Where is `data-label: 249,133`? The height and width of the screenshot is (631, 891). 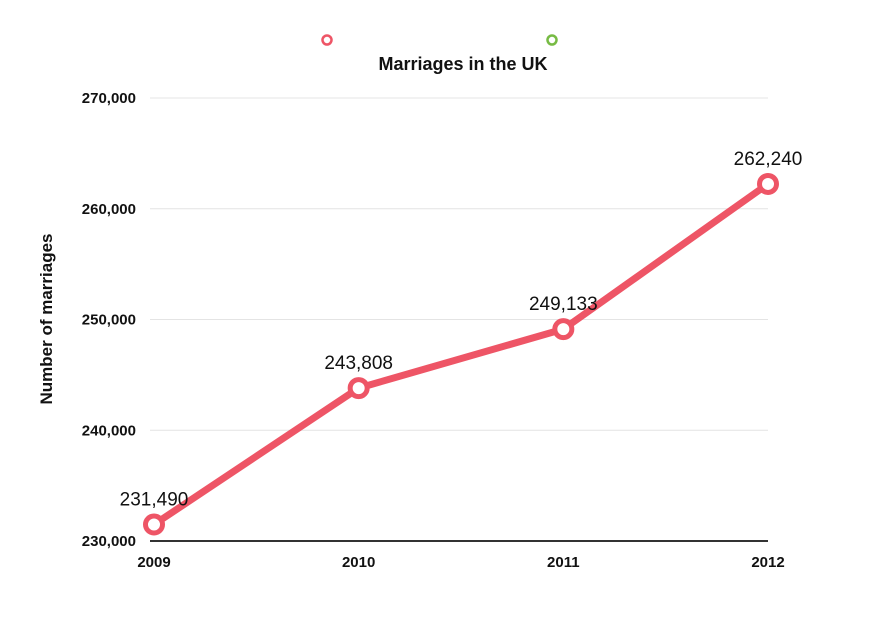
data-label: 249,133 is located at coordinates (563, 304).